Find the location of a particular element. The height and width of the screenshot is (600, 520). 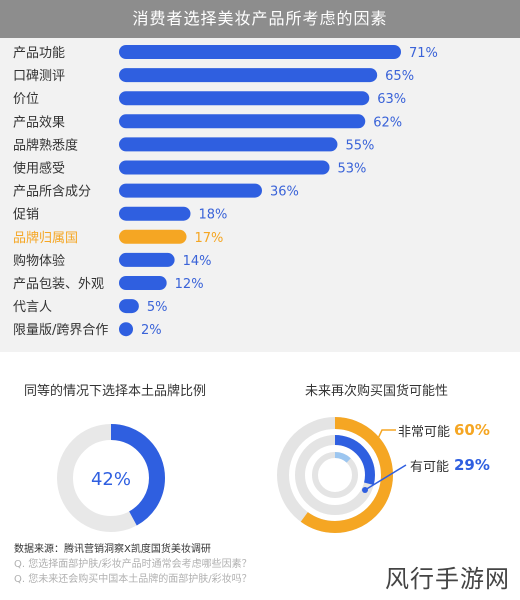

local-brand-donut: 42% is located at coordinates (111, 478).